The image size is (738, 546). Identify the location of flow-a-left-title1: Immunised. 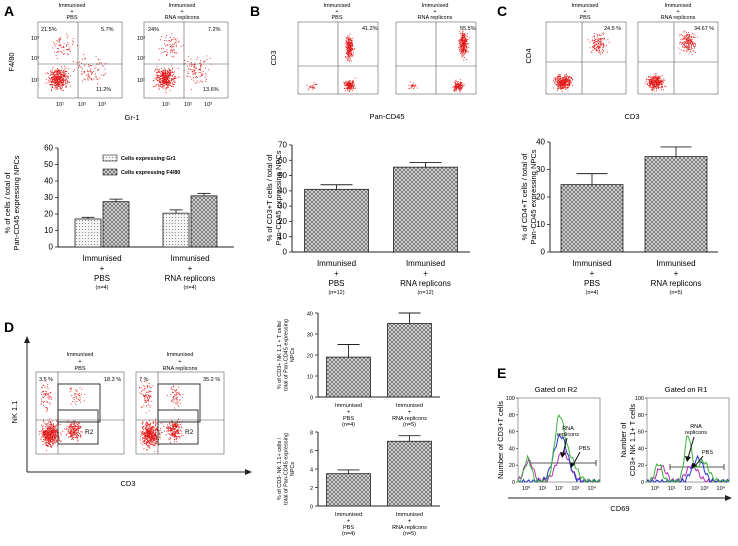
(72, 6).